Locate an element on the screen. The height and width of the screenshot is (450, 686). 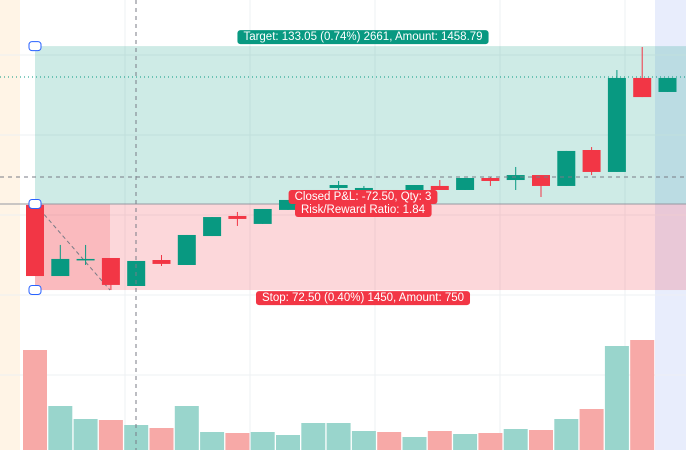
trade-line is located at coordinates (72, 247).